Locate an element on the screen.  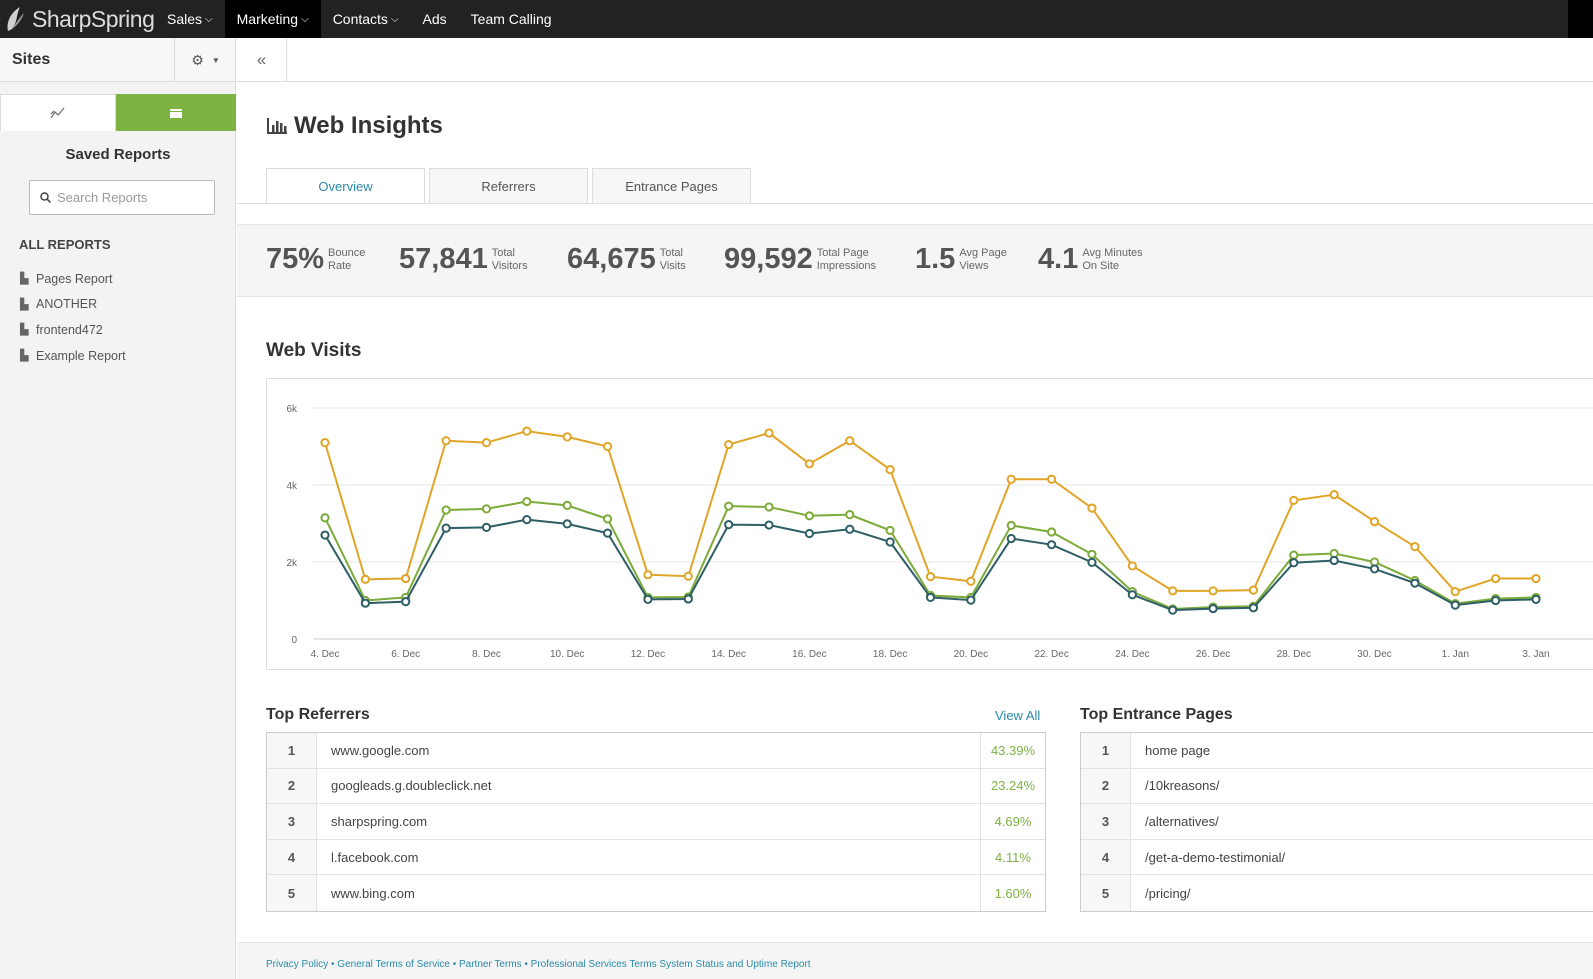
nav-item-marketing: Marketing ⌵ is located at coordinates (272, 19).